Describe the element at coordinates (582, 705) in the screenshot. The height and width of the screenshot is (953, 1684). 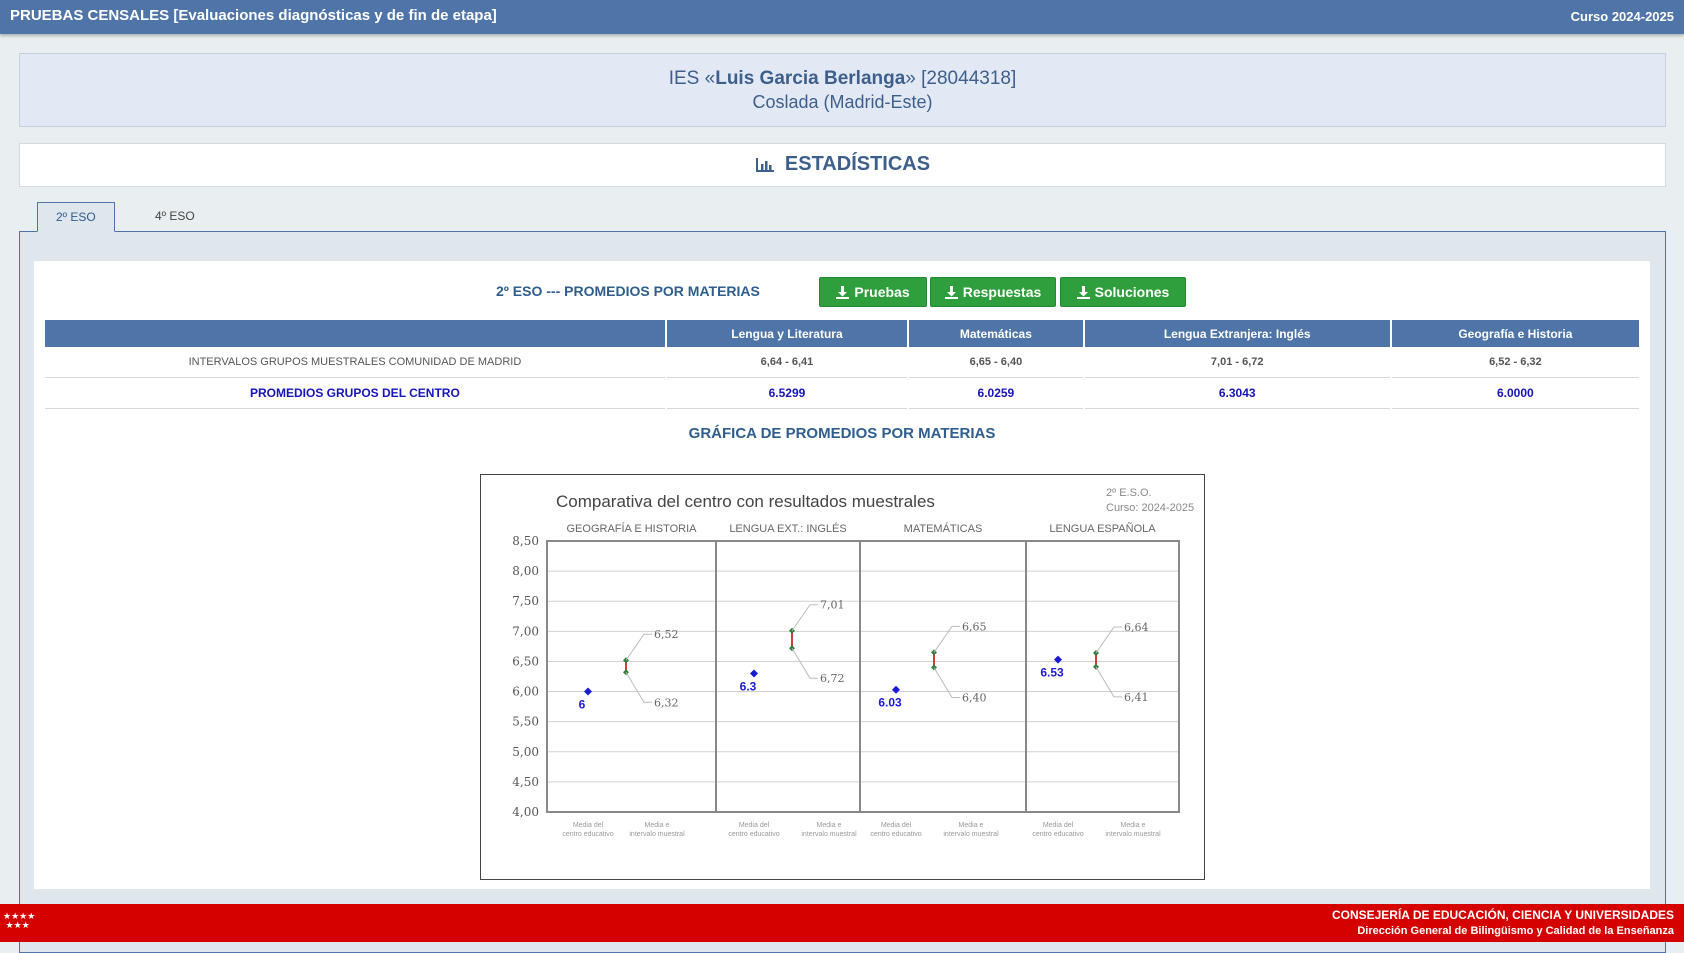
I see `center-mean-label: 6` at that location.